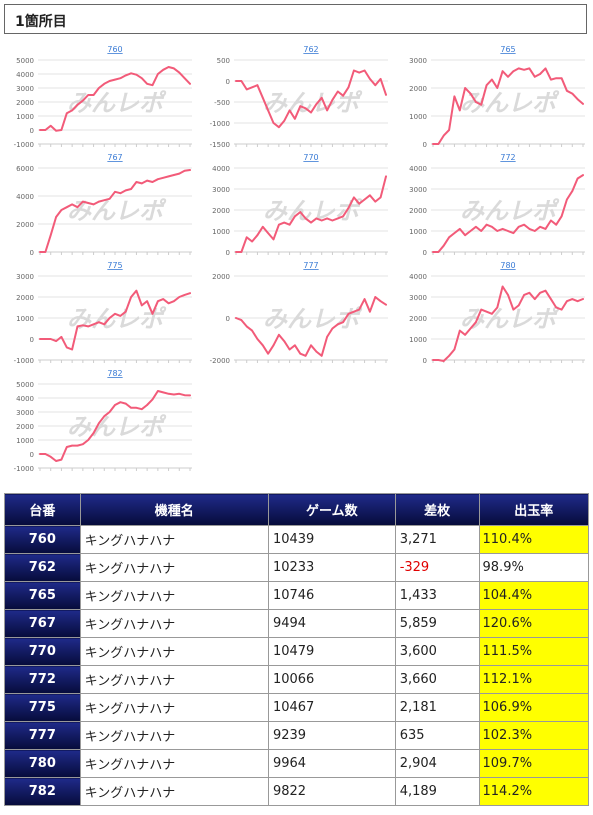 The height and width of the screenshot is (815, 593). What do you see at coordinates (494, 101) in the screenshot?
I see `chart-panel-765: 3000 2000 1000 0 みんレポ 765` at bounding box center [494, 101].